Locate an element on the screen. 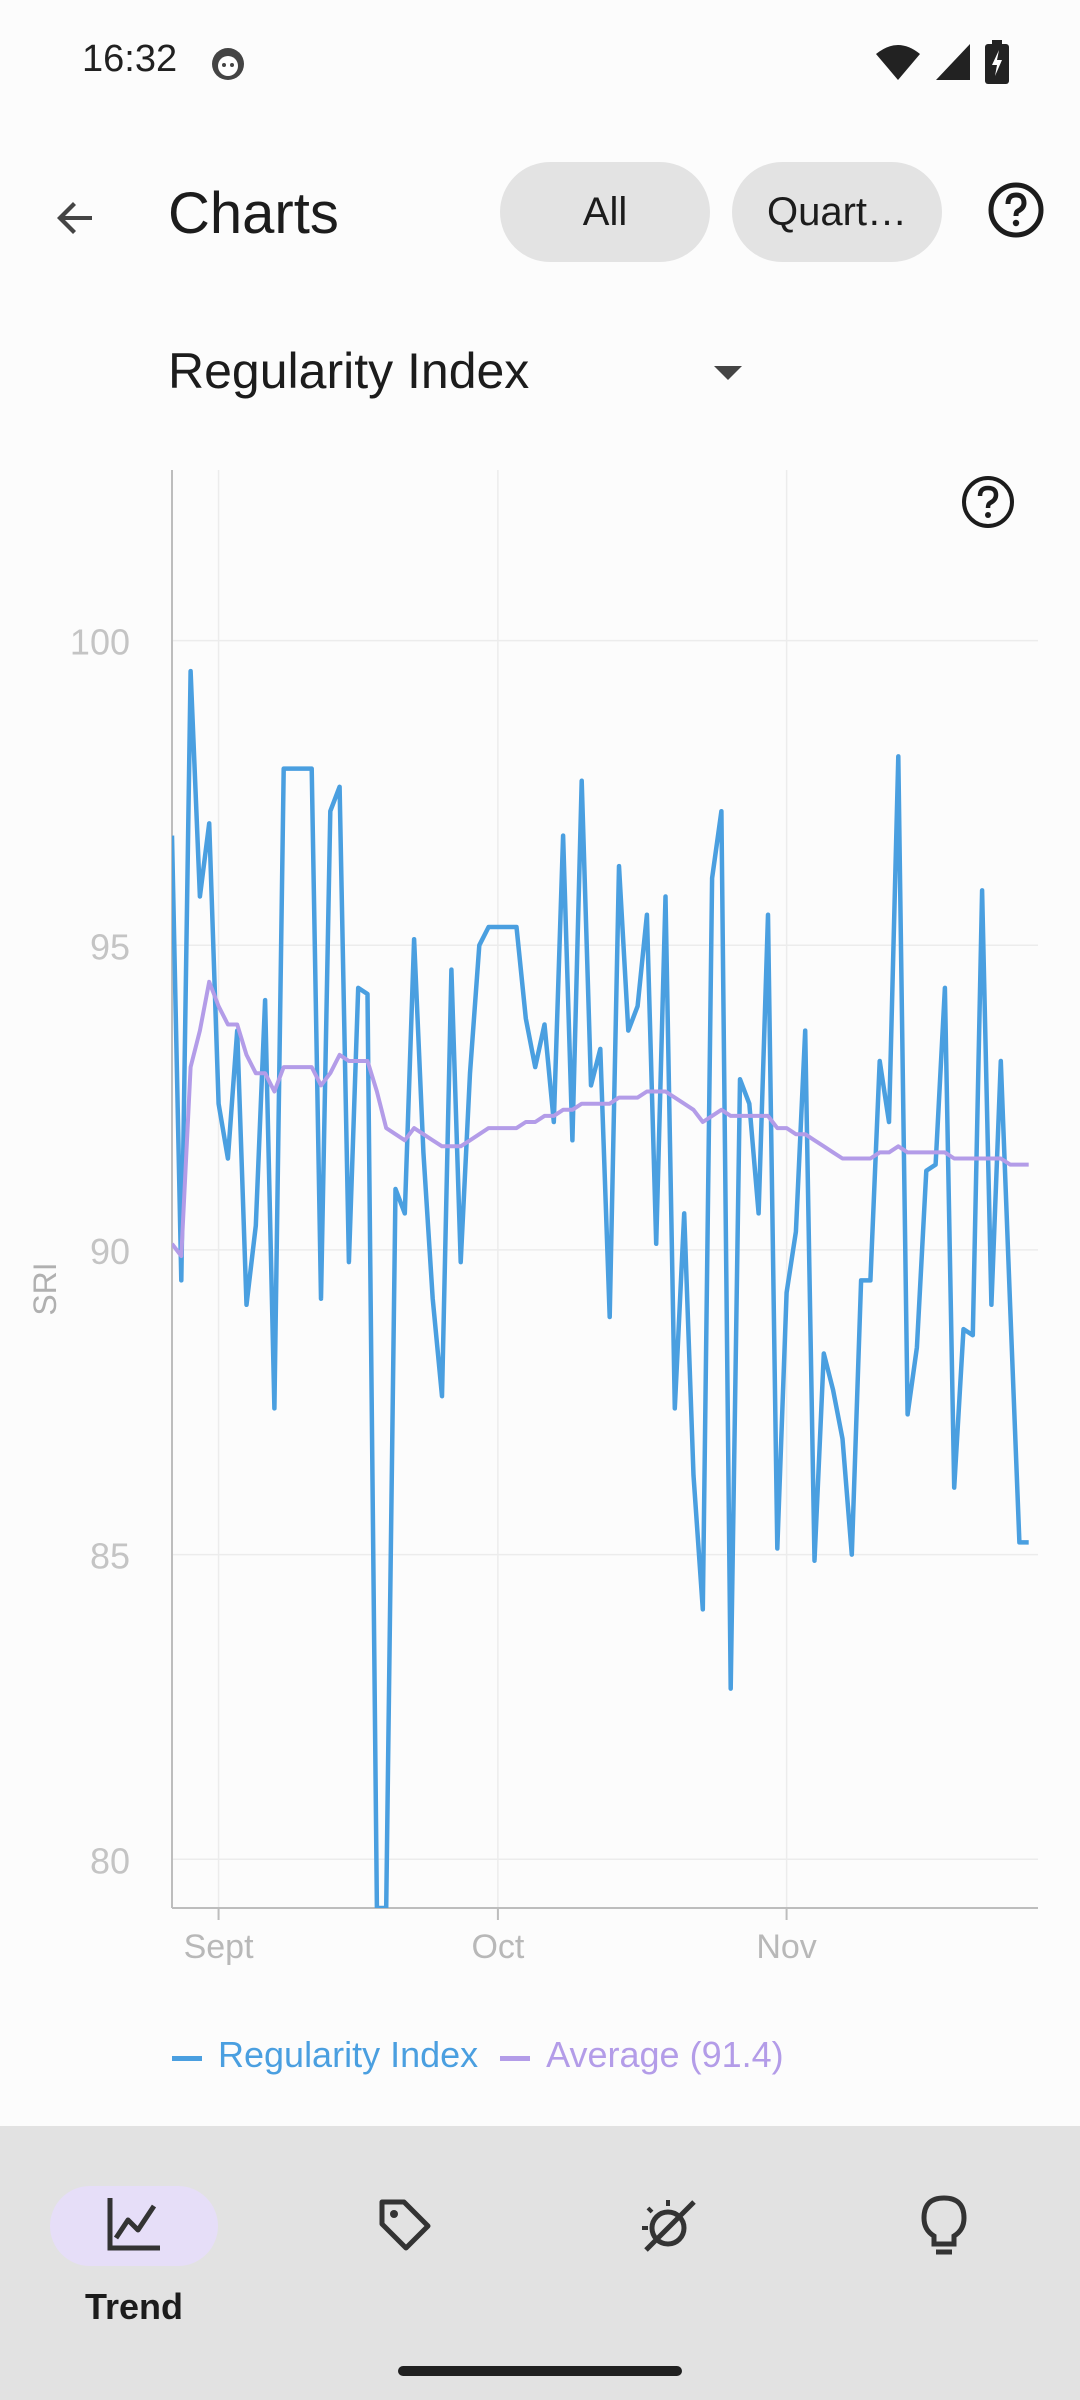 The image size is (1080, 2400). x-tick-label: Oct is located at coordinates (497, 1947).